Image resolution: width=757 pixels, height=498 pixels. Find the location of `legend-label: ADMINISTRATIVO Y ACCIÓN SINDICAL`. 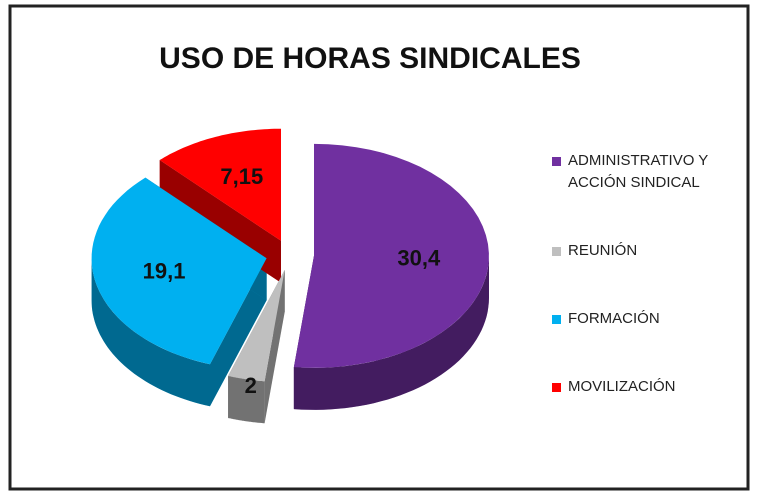

legend-label: ADMINISTRATIVO Y ACCIÓN SINDICAL is located at coordinates (638, 171).